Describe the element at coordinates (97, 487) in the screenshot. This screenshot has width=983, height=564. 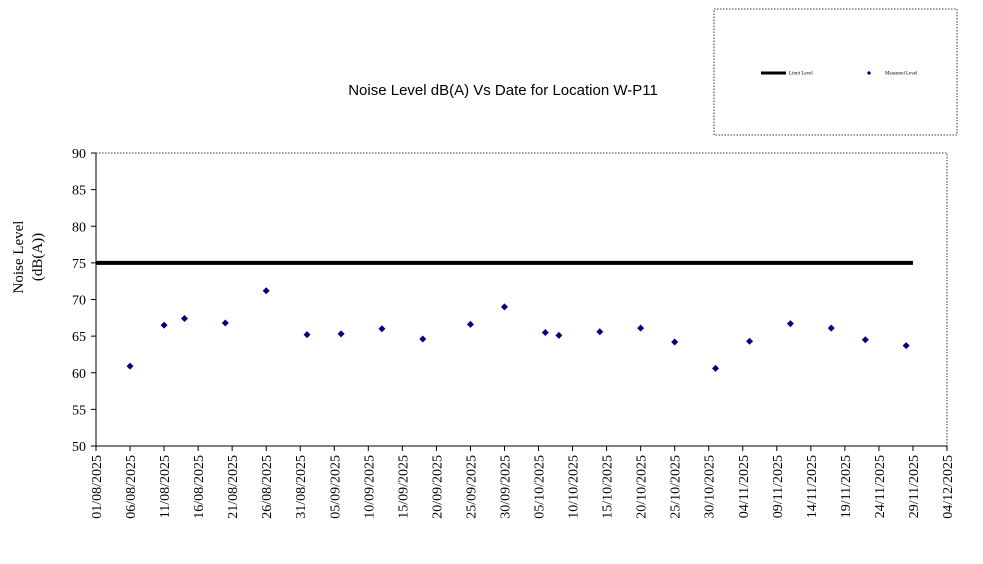
I see `x-tick-label: 01/08/2025` at that location.